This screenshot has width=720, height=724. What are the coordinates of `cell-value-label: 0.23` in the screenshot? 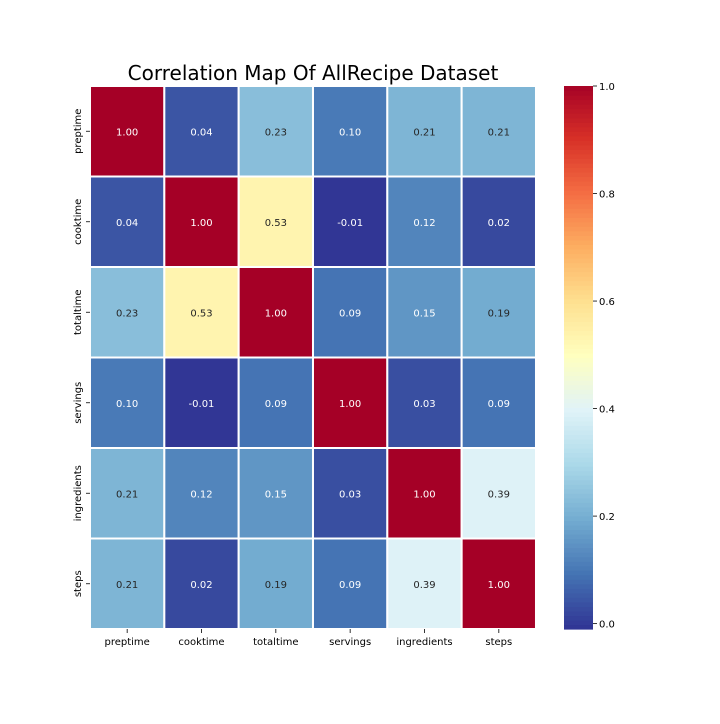 It's located at (276, 132).